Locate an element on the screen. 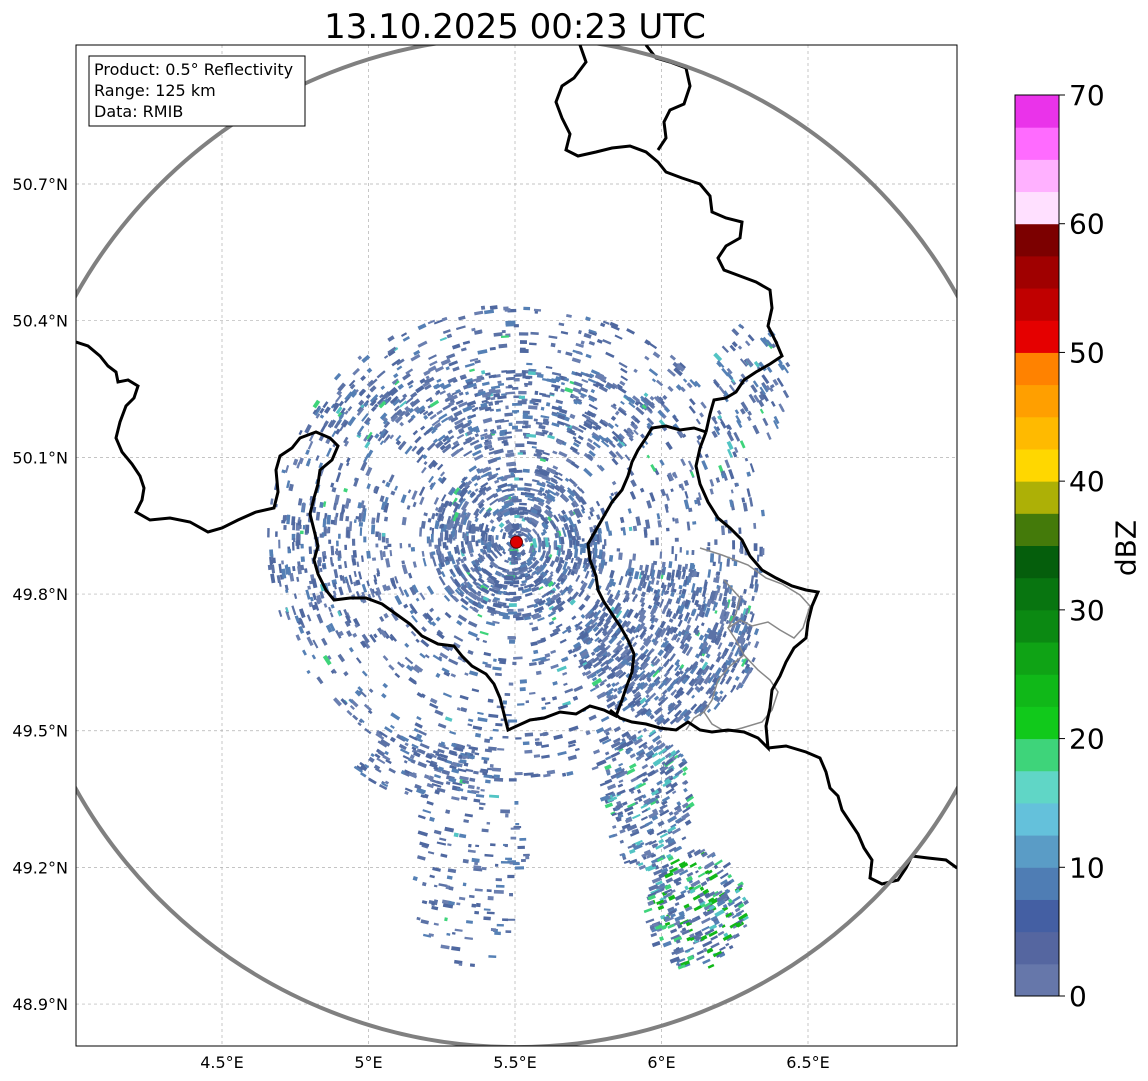 The height and width of the screenshot is (1081, 1148). lat-tick-label: 50.7°N is located at coordinates (40, 184).